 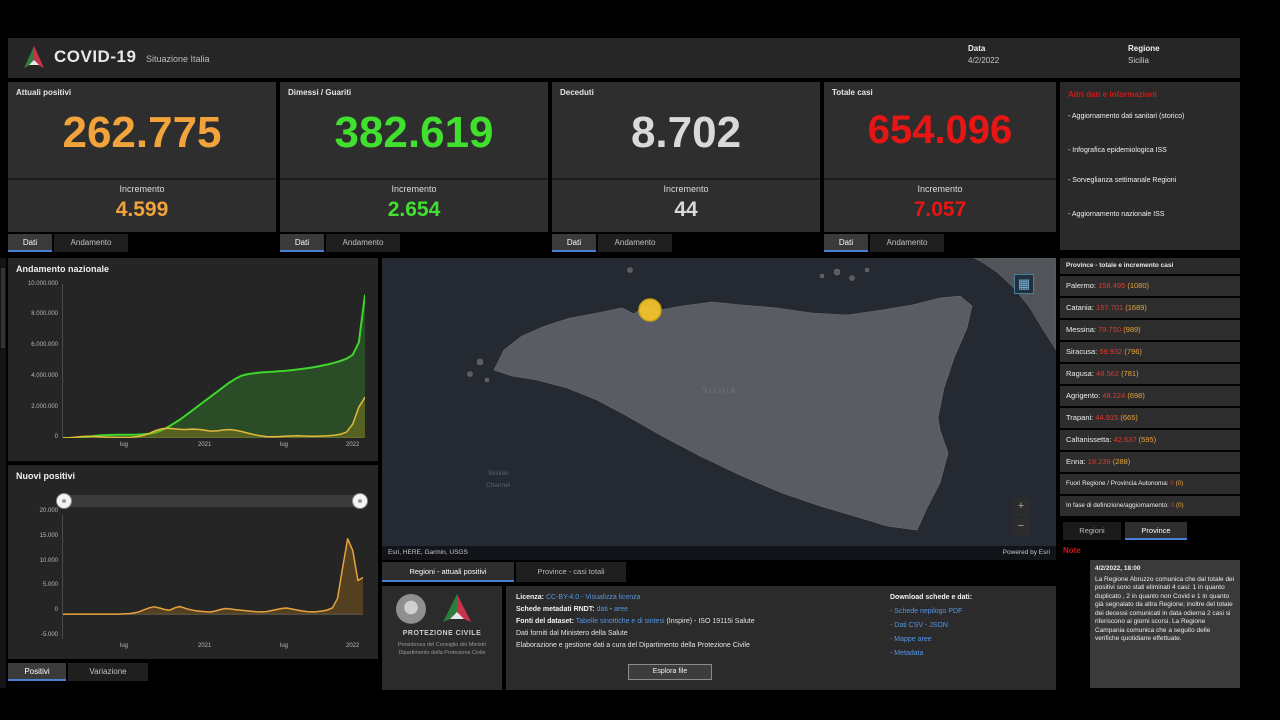 What do you see at coordinates (1111, 351) in the screenshot?
I see `province-total: 59.932` at bounding box center [1111, 351].